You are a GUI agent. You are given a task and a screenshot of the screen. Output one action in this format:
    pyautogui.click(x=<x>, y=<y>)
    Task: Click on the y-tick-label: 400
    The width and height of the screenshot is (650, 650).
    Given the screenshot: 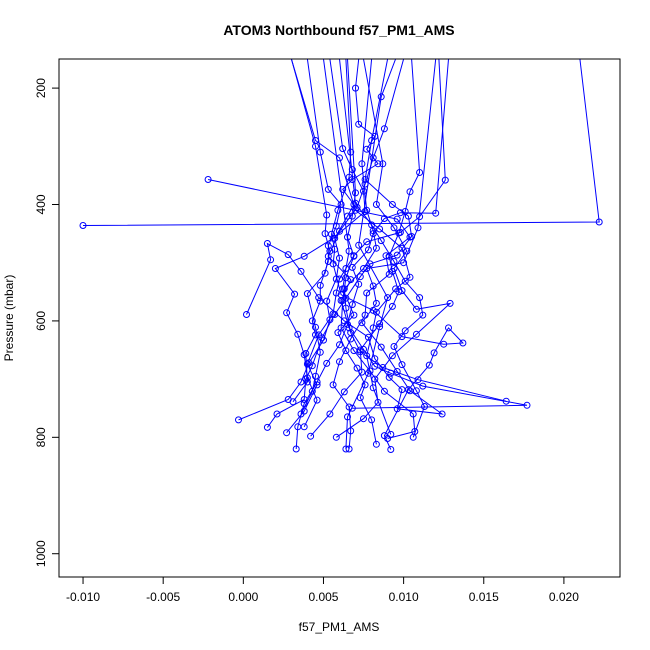 What is the action you would take?
    pyautogui.click(x=41, y=204)
    